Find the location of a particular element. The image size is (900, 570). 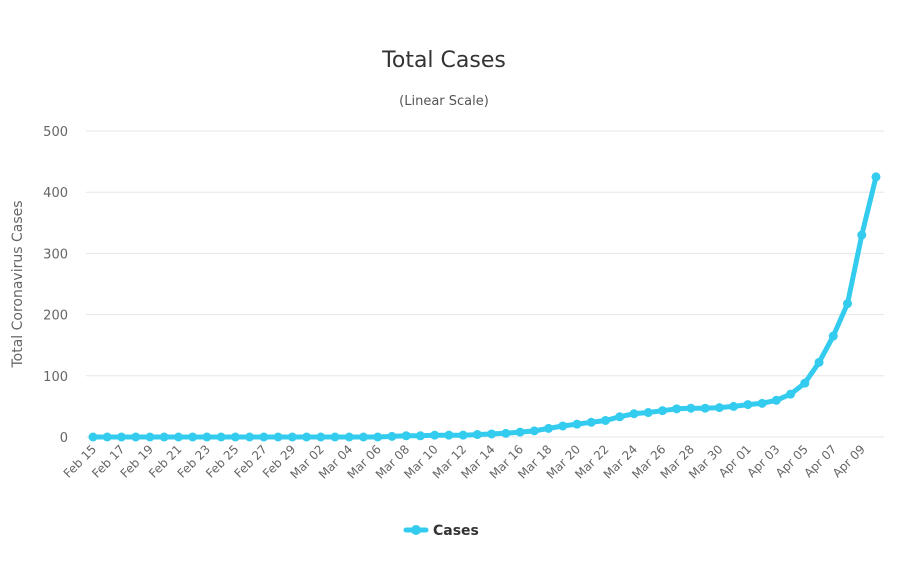

y-axis-title: Total Coronavirus Cases is located at coordinates (18, 284).